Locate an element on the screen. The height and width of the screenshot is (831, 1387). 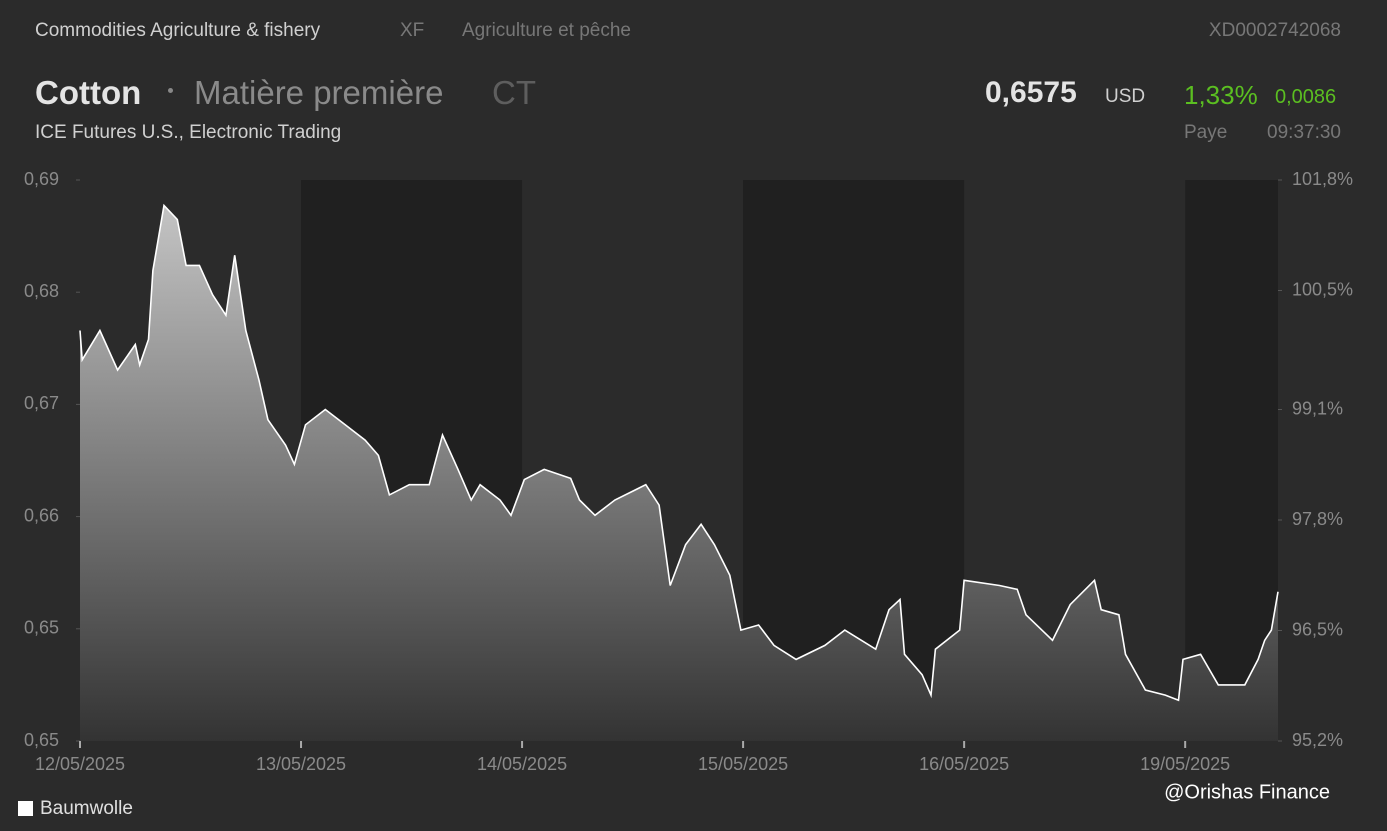
x-tick-label: 13/05/2025 is located at coordinates (301, 764).